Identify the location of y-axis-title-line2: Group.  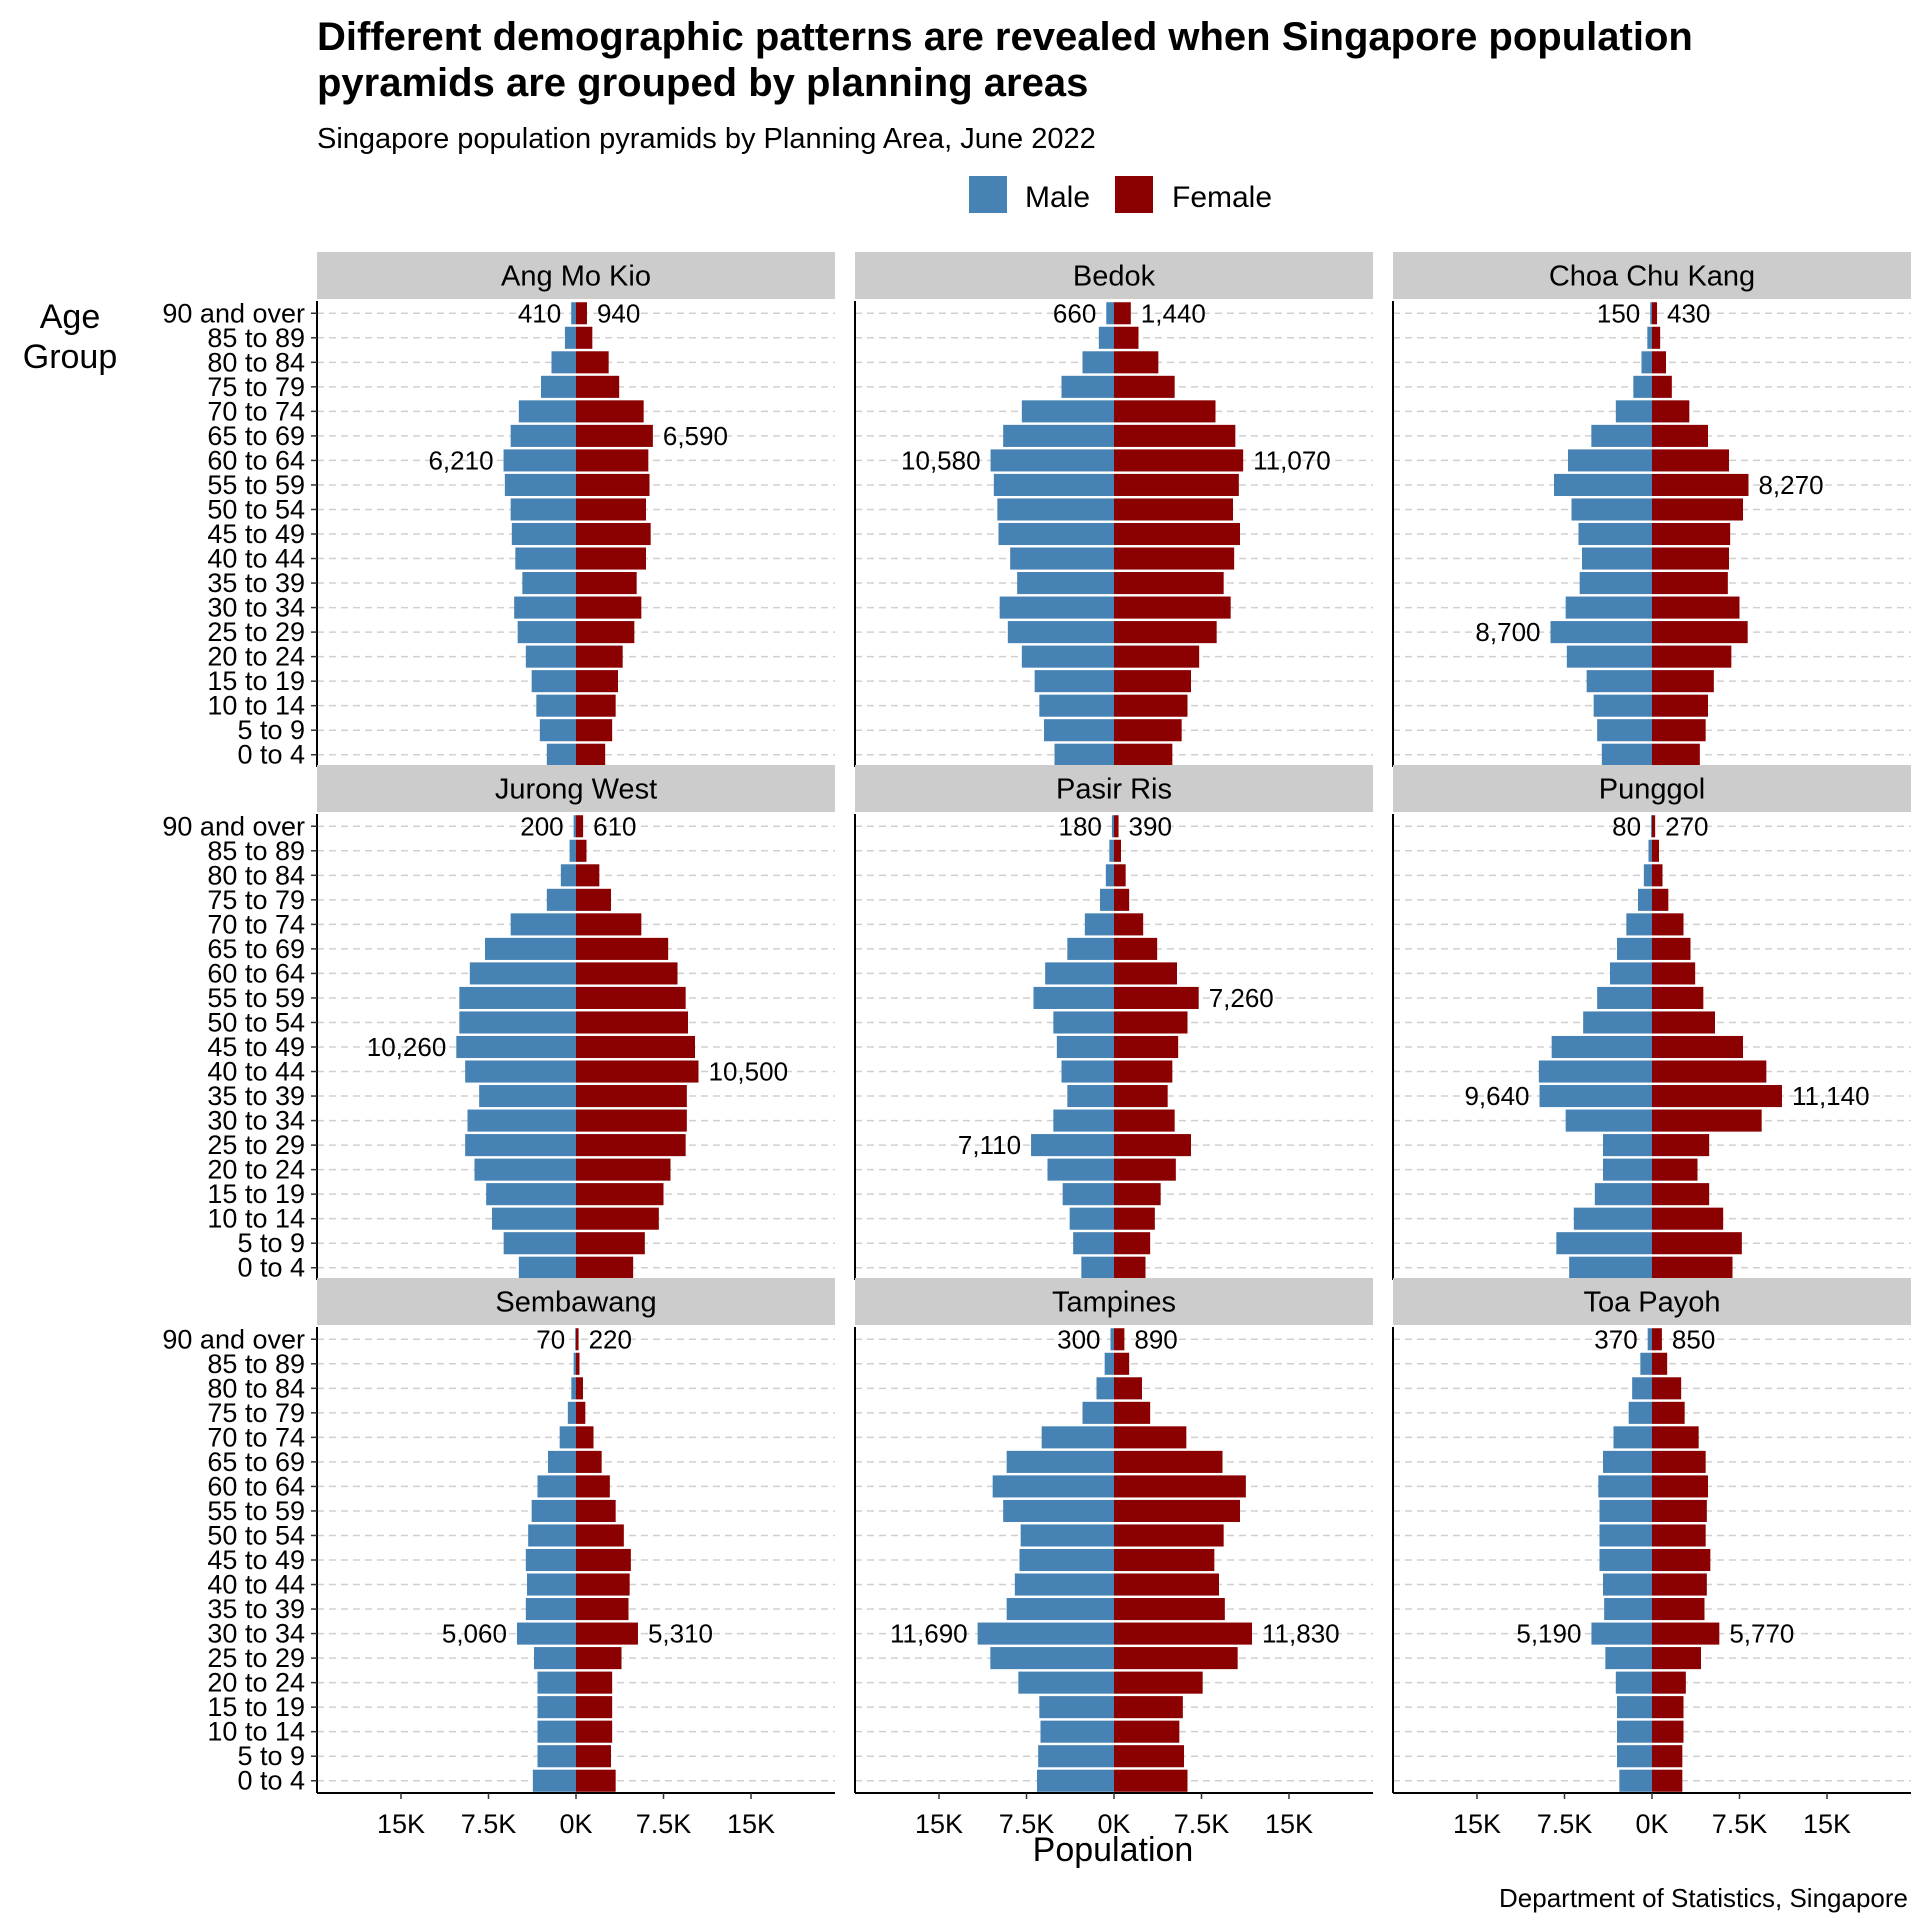
(70, 357).